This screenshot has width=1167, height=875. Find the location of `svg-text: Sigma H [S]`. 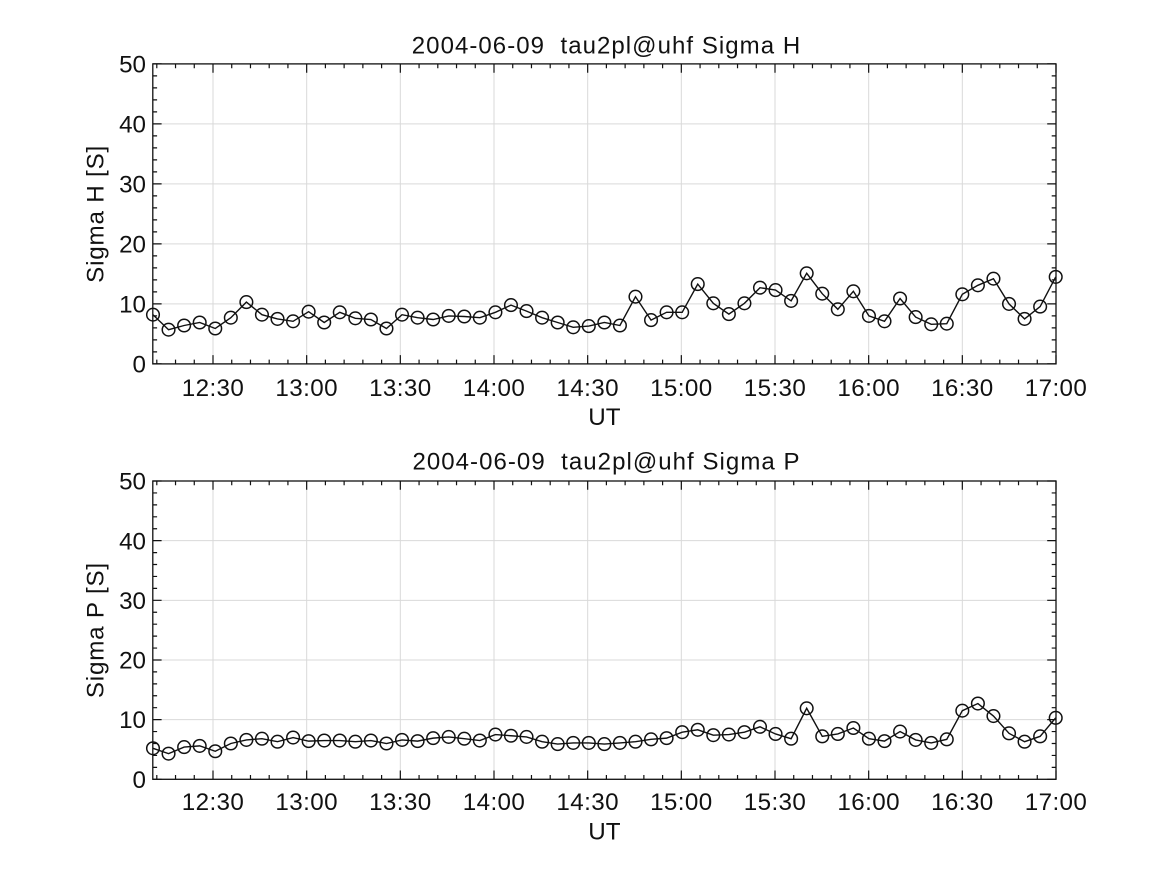

svg-text: Sigma H [S] is located at coordinates (96, 214).